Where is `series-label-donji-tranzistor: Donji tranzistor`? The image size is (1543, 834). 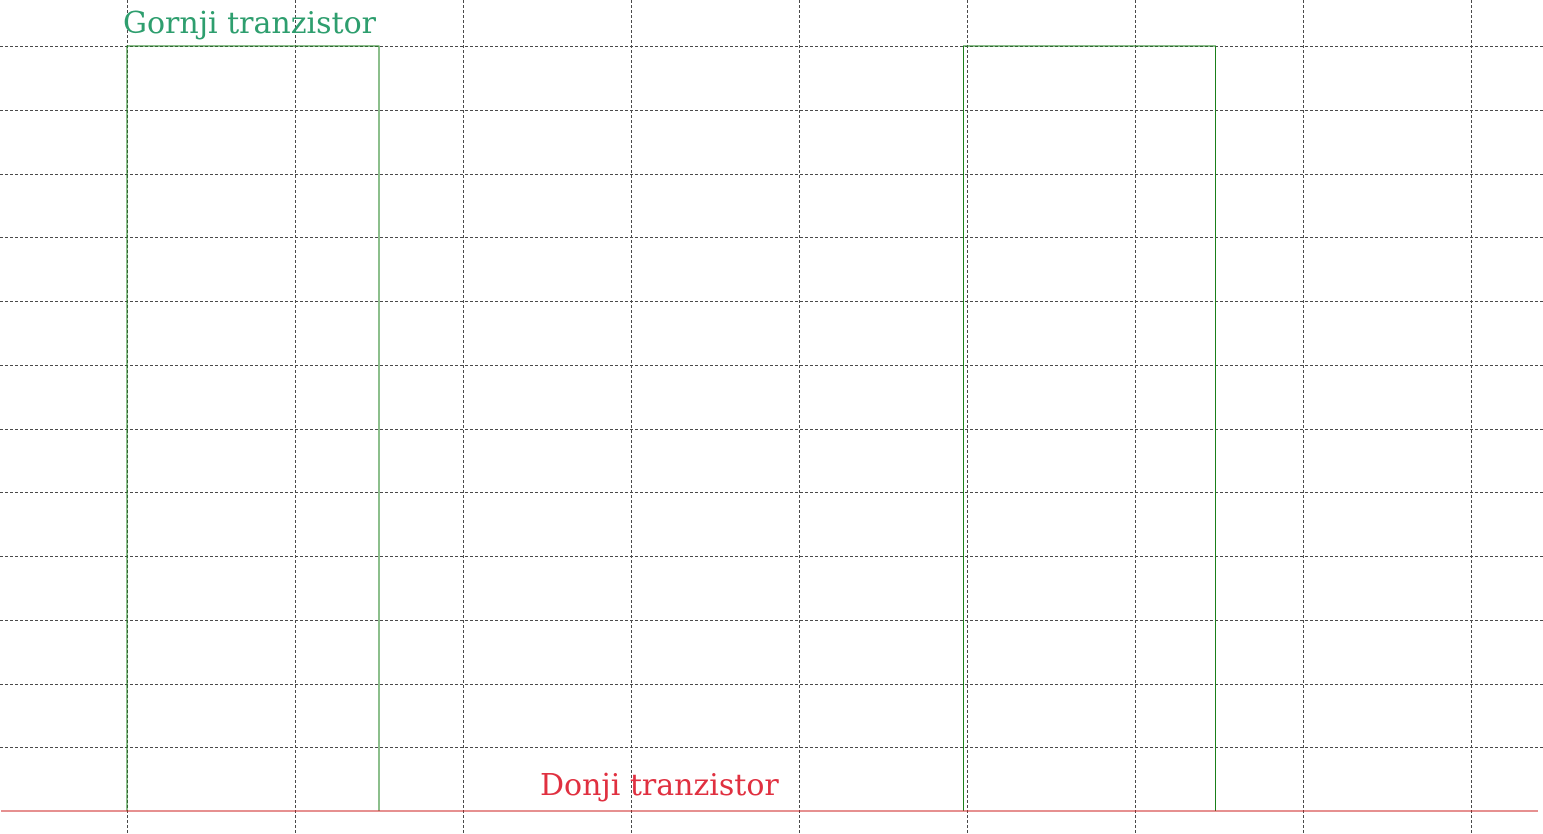
series-label-donji-tranzistor: Donji tranzistor is located at coordinates (659, 785).